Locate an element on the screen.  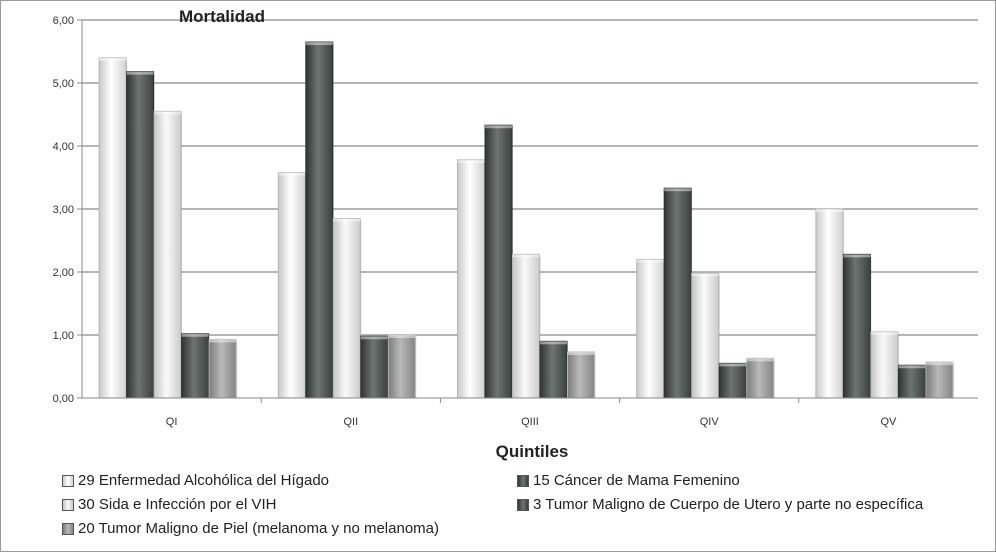
x-tick-label: QIII is located at coordinates (530, 422).